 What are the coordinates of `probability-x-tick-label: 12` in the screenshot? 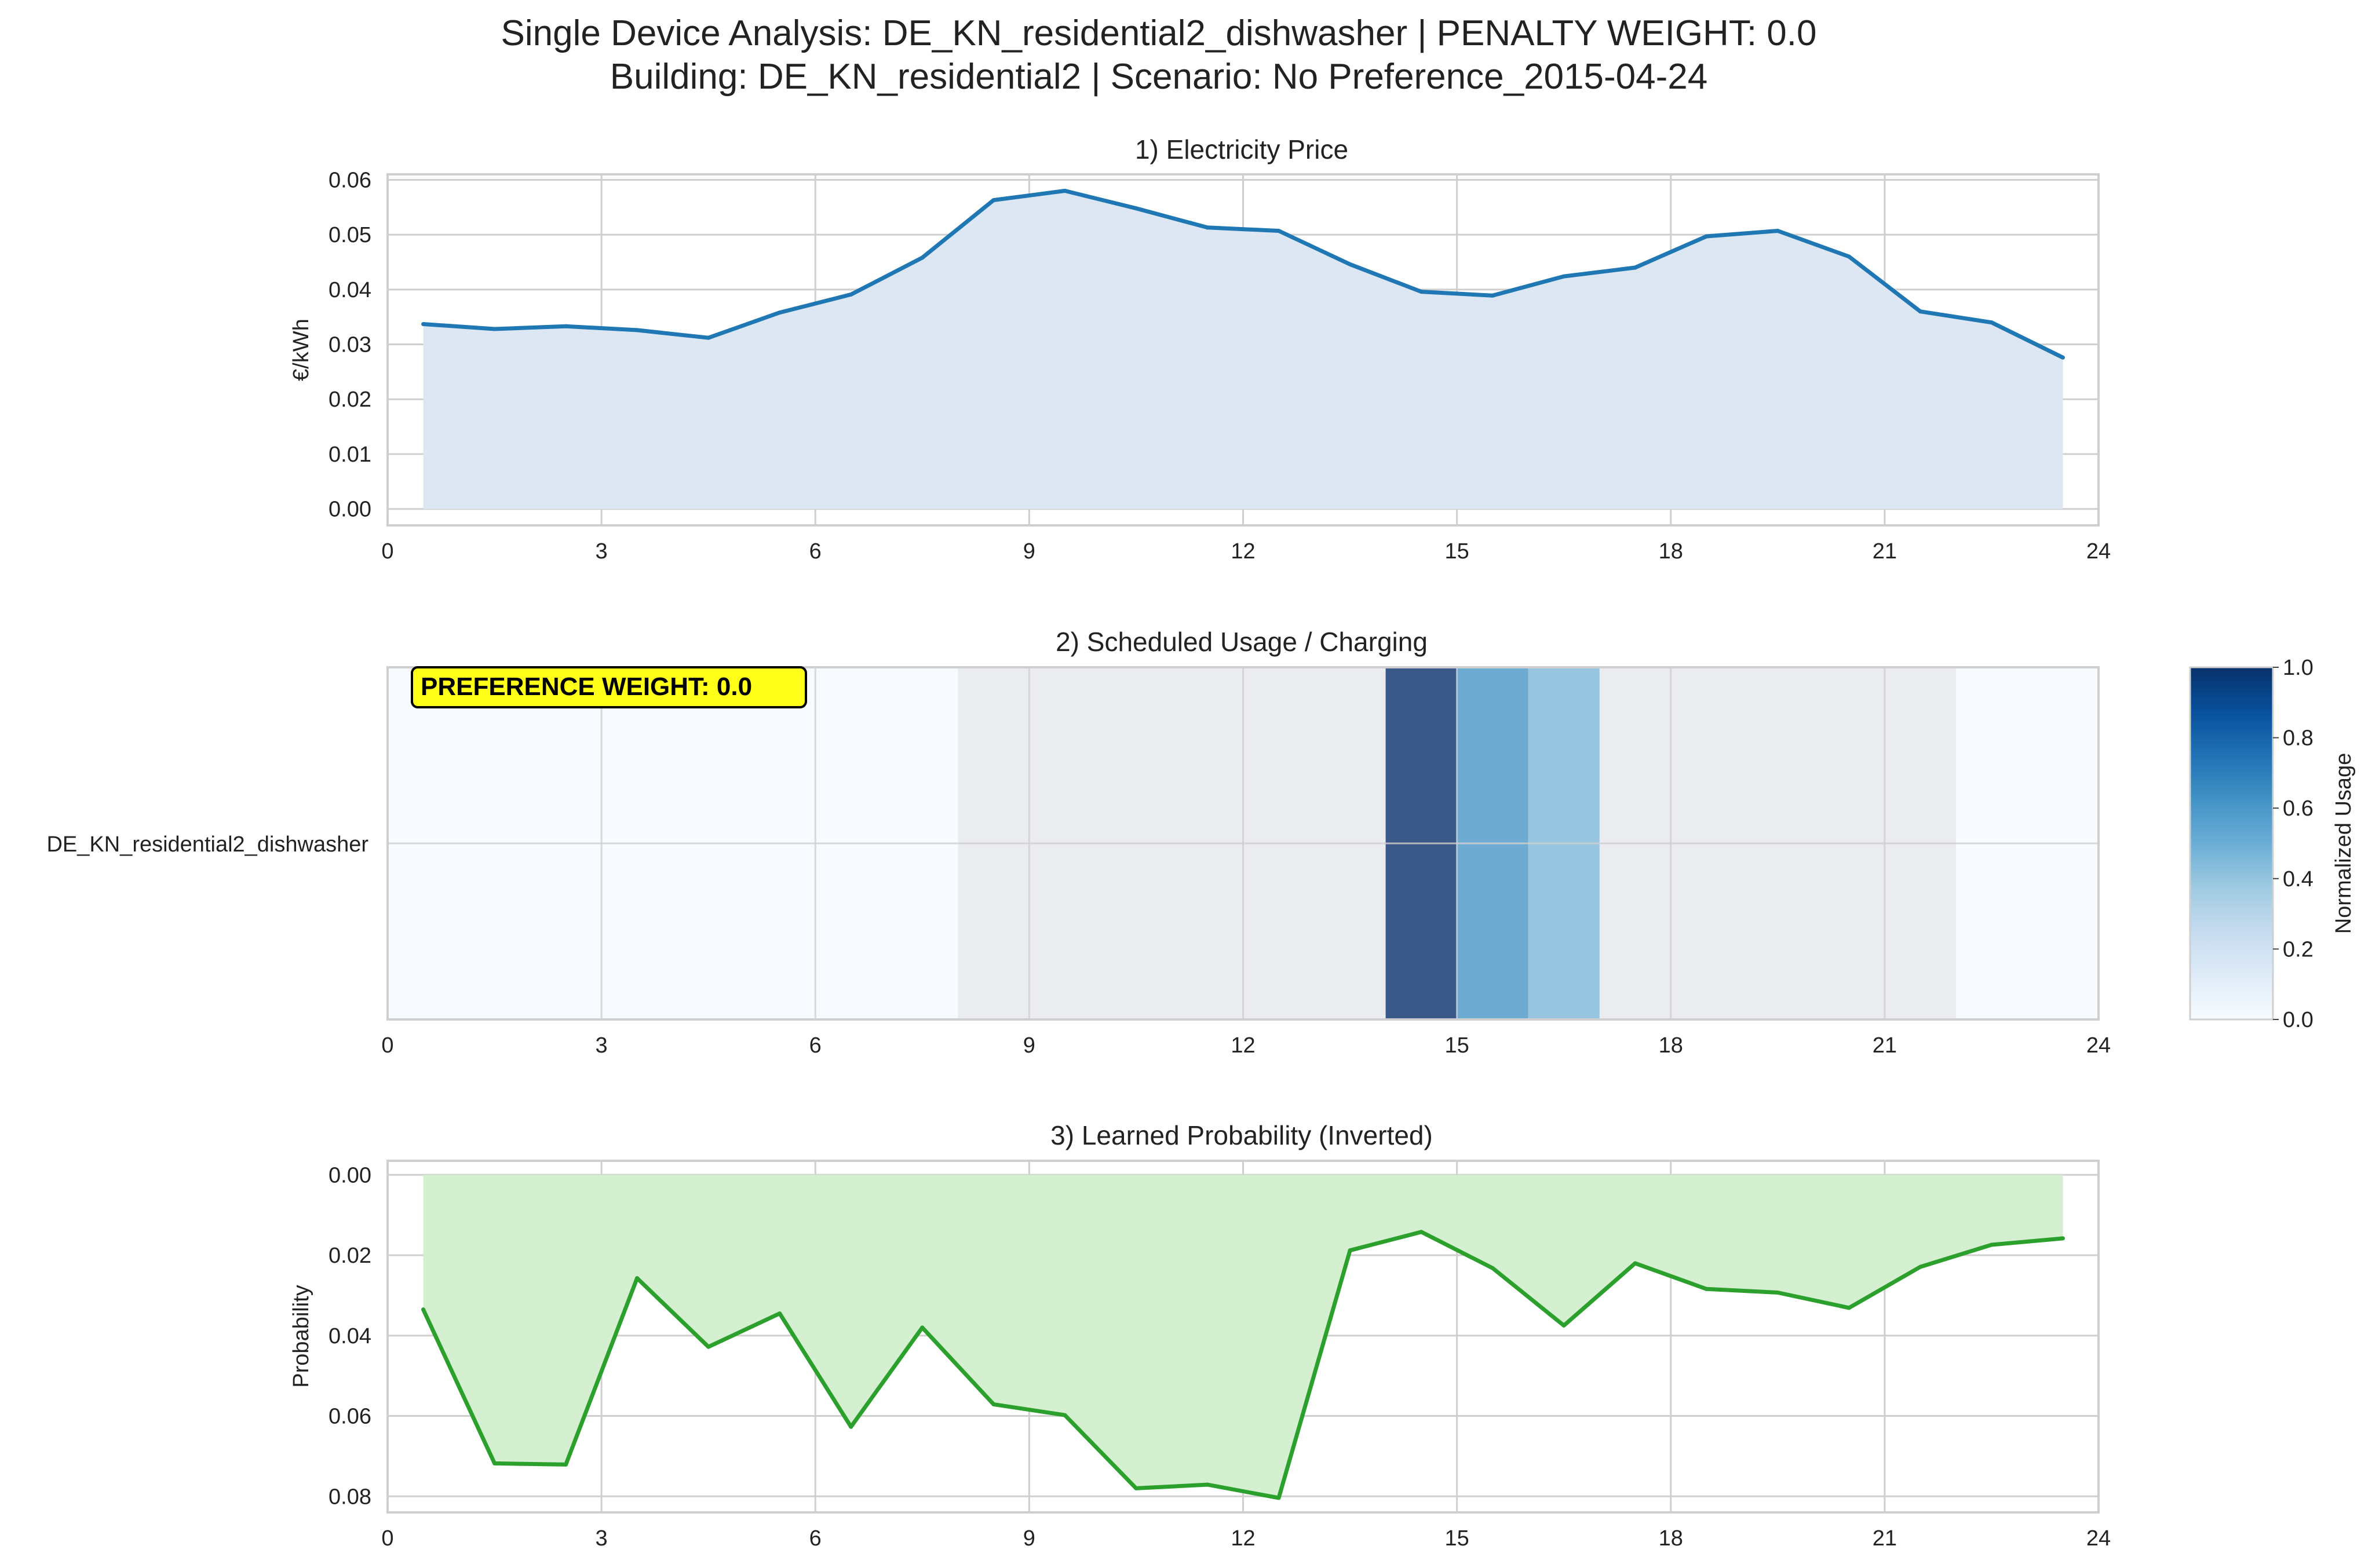 It's located at (1243, 1538).